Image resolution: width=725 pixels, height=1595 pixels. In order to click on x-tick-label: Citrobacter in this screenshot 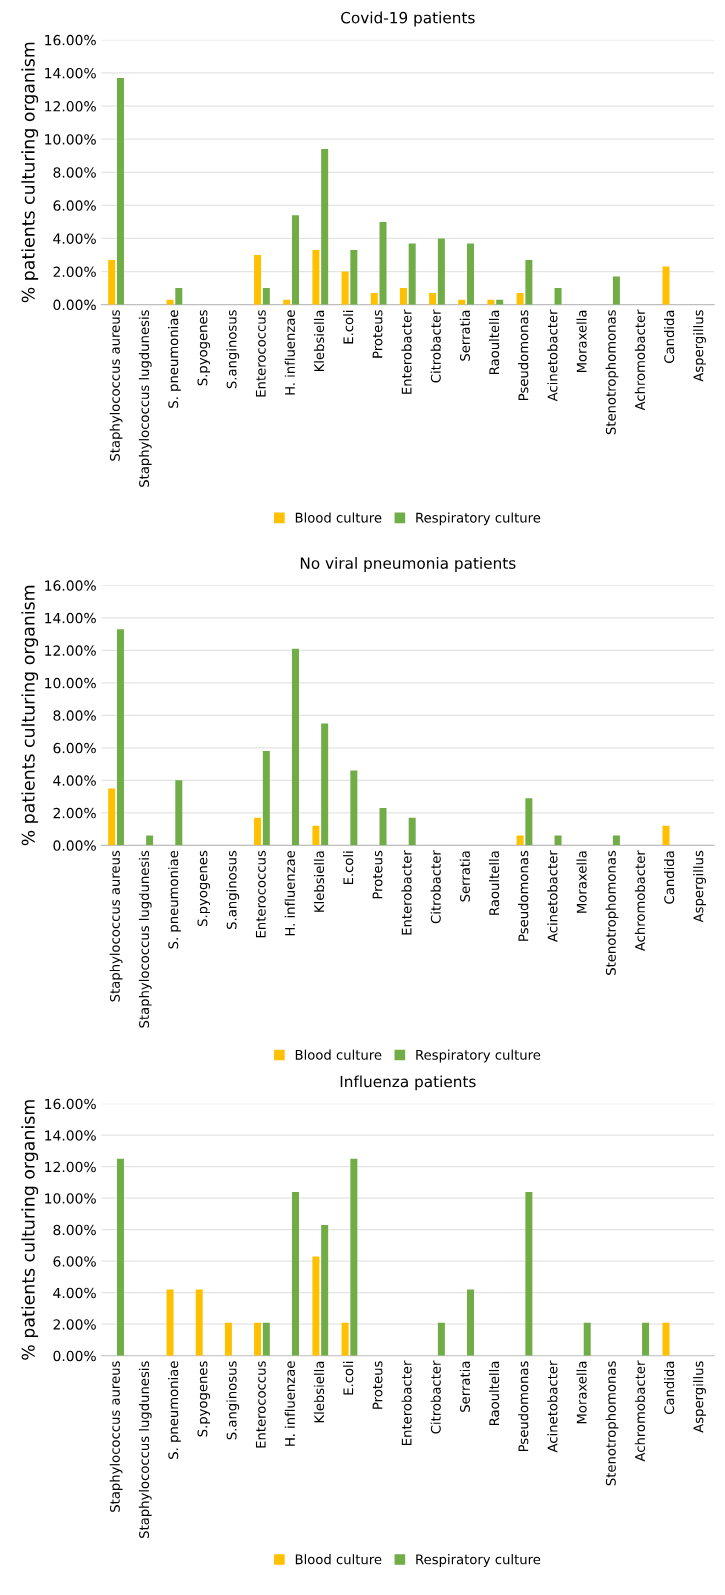, I will do `click(435, 1397)`.